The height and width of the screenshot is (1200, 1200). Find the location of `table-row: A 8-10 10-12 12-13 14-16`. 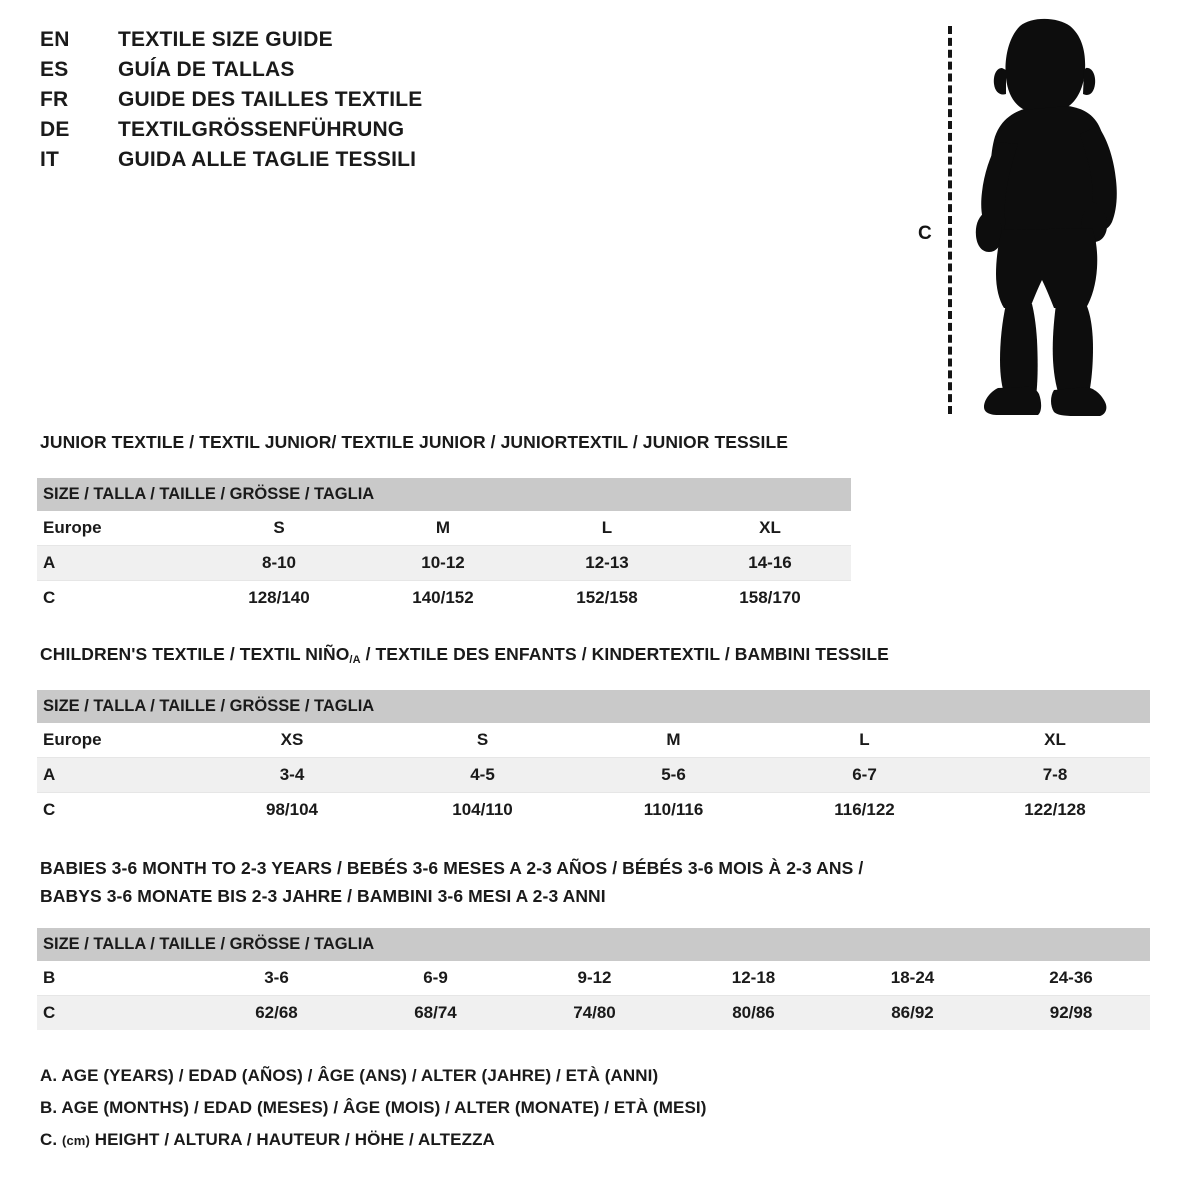

table-row: A 8-10 10-12 12-13 14-16 is located at coordinates (444, 563).